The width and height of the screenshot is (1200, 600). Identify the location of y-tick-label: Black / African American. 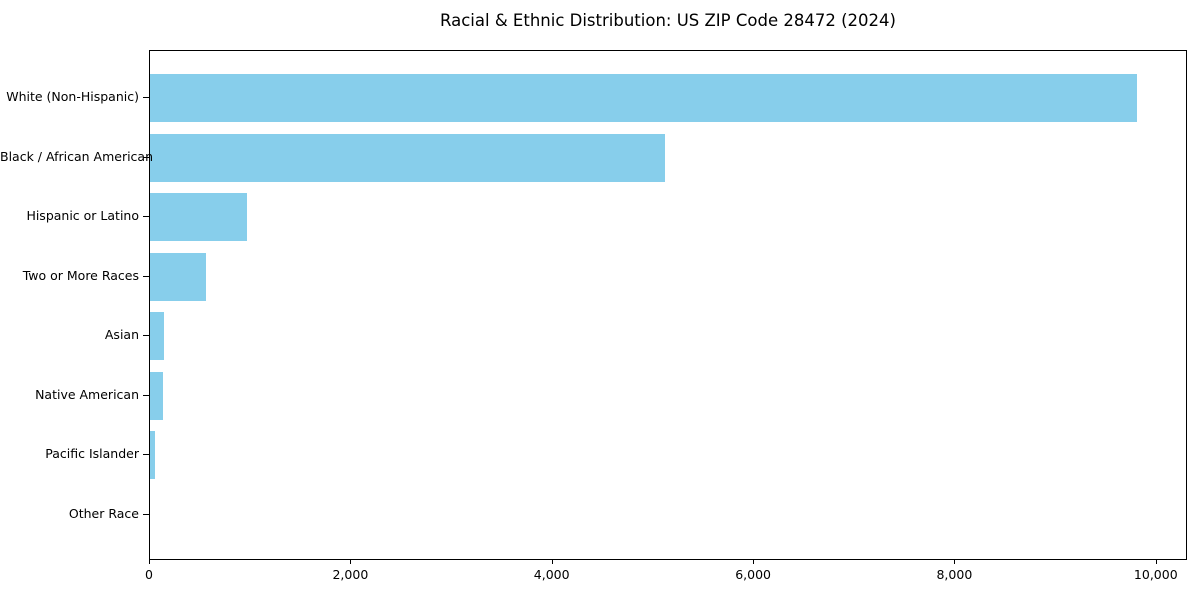
(77, 156).